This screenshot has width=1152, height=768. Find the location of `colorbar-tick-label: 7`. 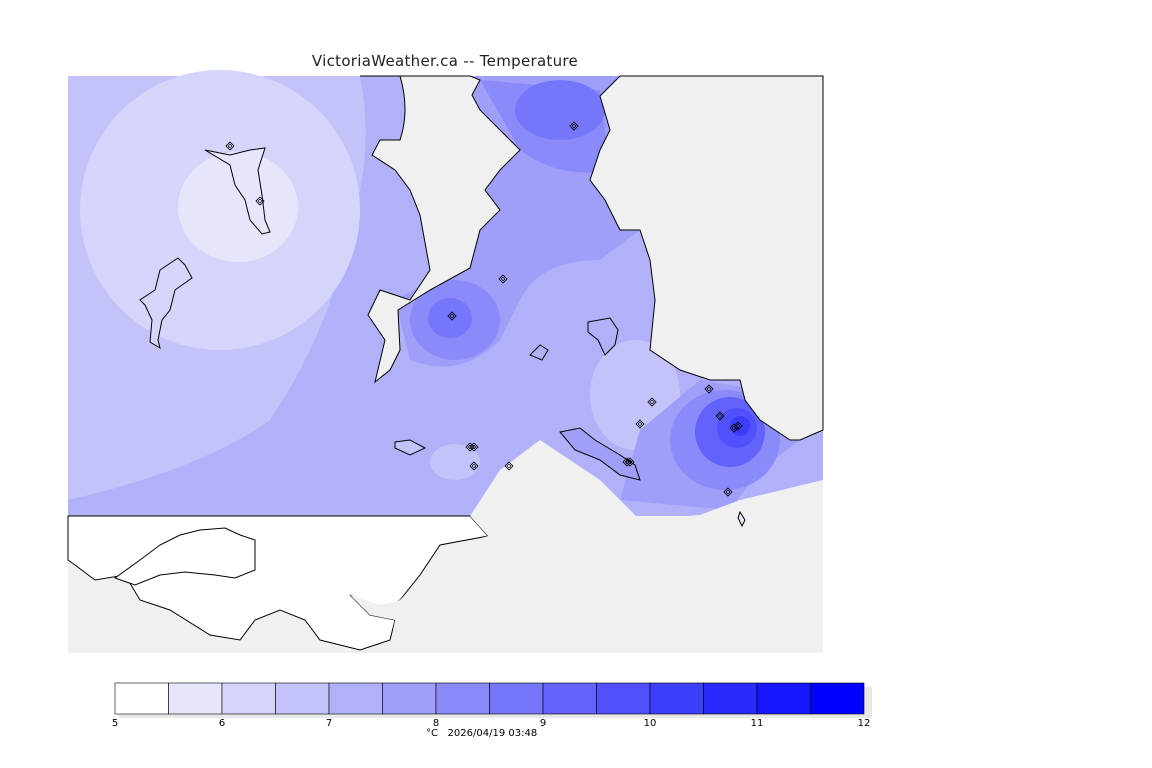

colorbar-tick-label: 7 is located at coordinates (329, 723).